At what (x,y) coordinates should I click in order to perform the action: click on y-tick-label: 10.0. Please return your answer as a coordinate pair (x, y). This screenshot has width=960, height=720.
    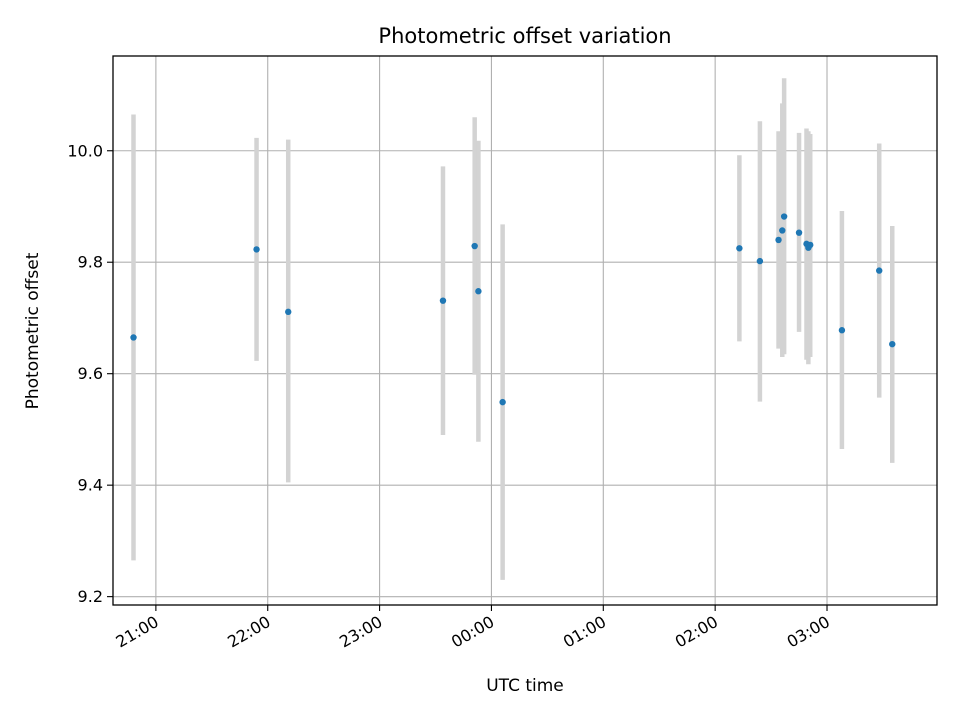
    Looking at the image, I should click on (85, 150).